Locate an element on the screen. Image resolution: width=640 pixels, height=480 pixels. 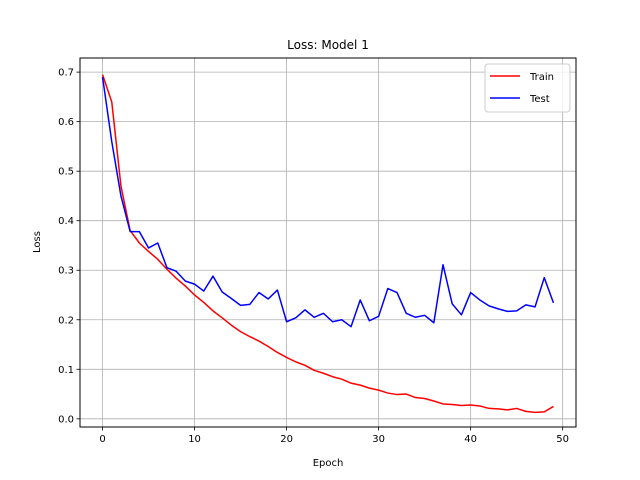
legend-box is located at coordinates (527, 88).